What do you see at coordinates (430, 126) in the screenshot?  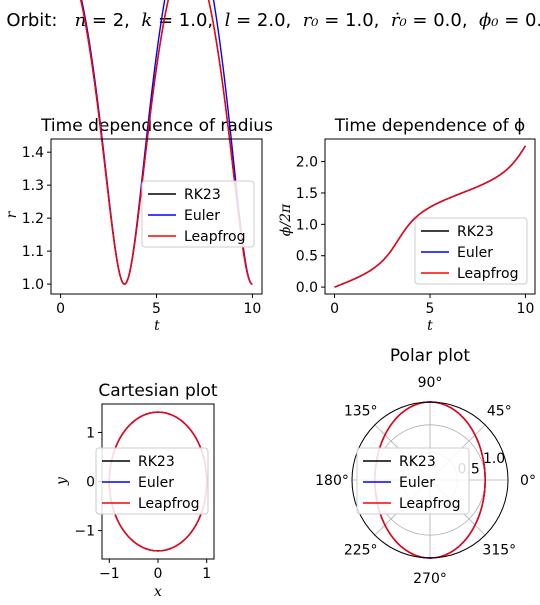 I see `phi-plot-title: Time dependence of ϕ` at bounding box center [430, 126].